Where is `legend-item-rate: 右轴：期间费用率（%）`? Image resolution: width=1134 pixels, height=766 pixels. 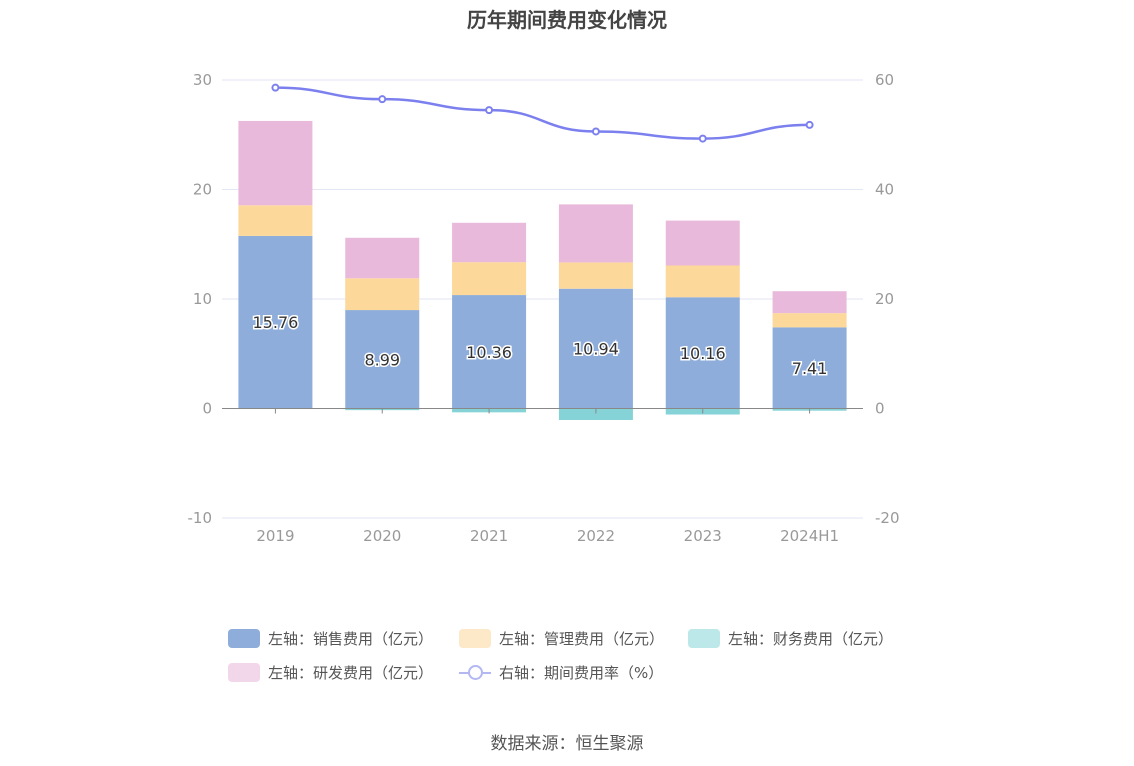
legend-item-rate: 右轴：期间费用率（%） is located at coordinates (561, 672).